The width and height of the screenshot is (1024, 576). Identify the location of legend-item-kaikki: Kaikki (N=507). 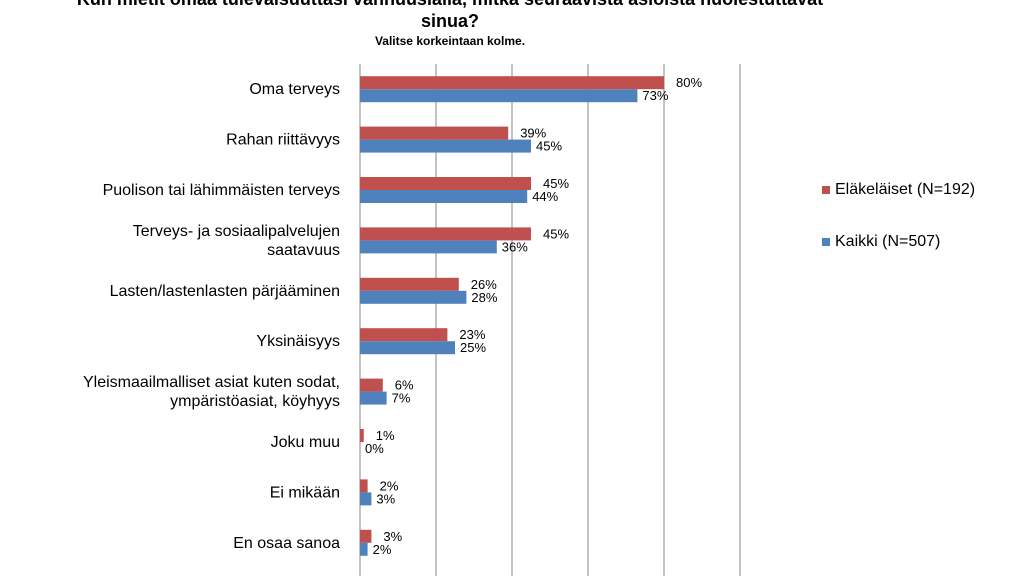
(917, 242).